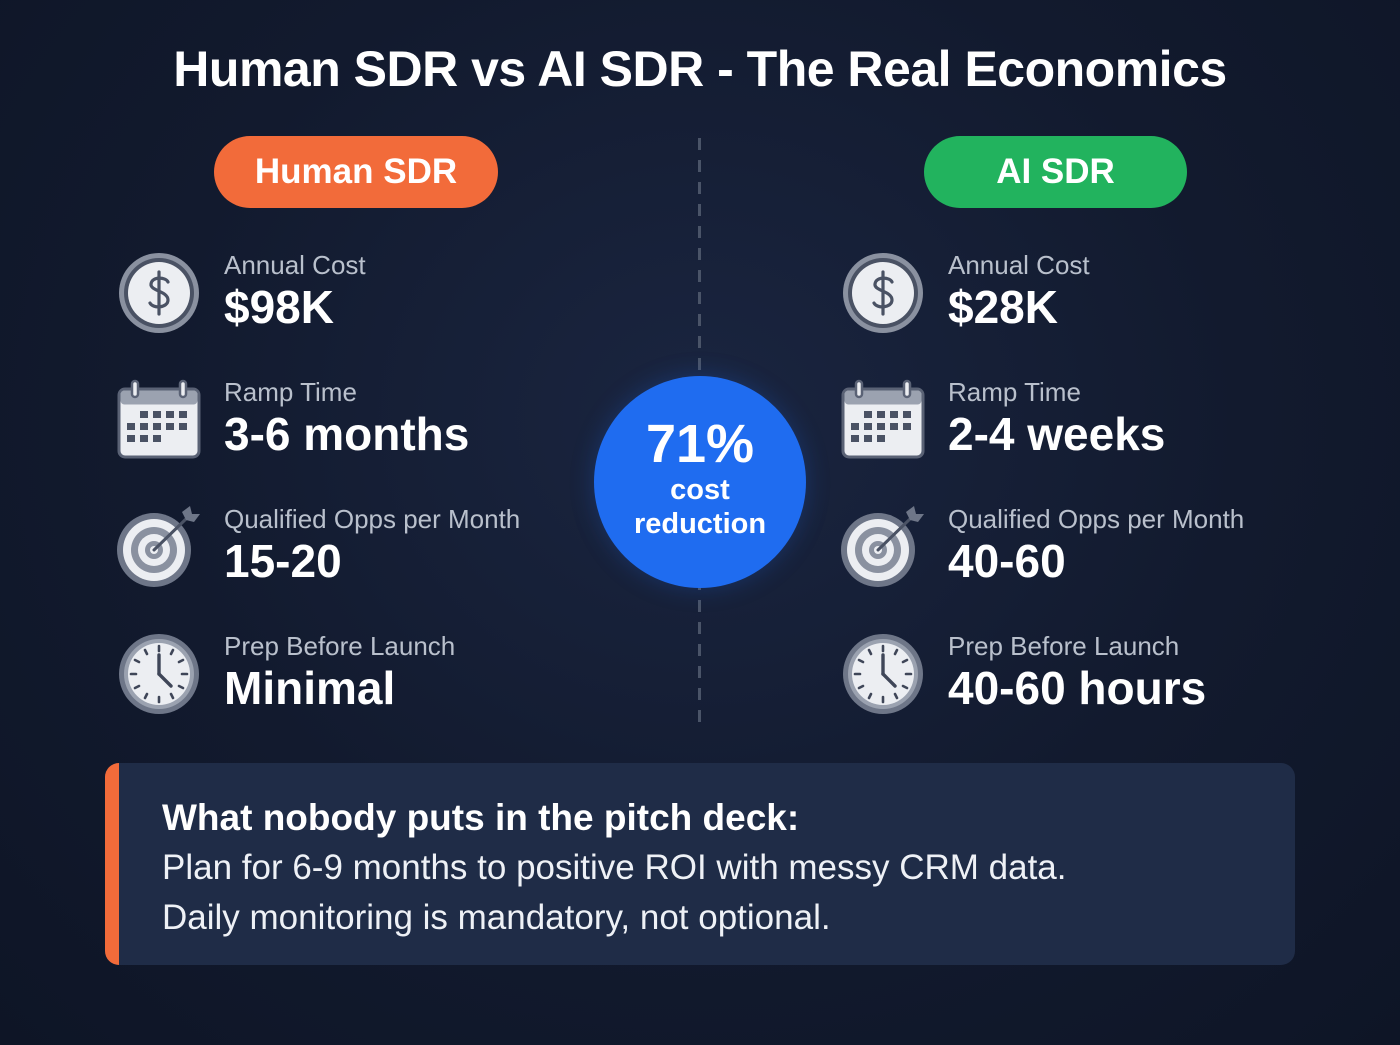  I want to click on metric-value: 2-4 weeks, so click(1057, 434).